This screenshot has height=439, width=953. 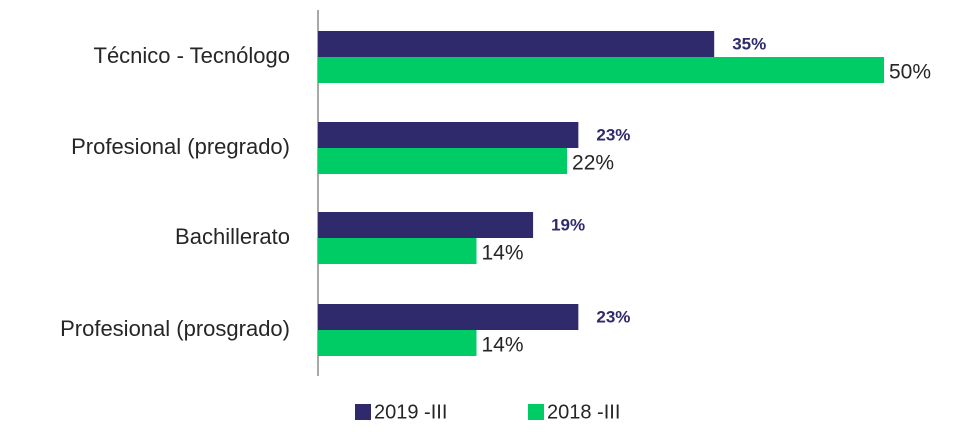 I want to click on value-label: 19%, so click(x=568, y=224).